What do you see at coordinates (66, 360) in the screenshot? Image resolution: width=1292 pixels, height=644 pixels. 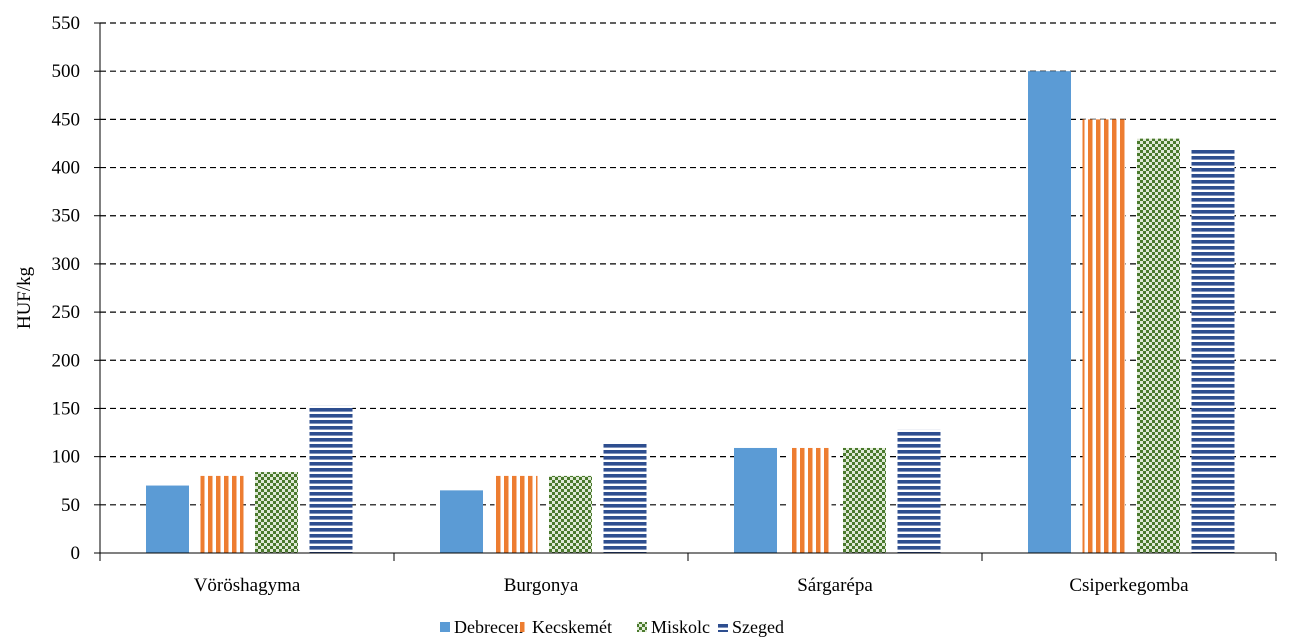 I see `y-tick-label: 200` at bounding box center [66, 360].